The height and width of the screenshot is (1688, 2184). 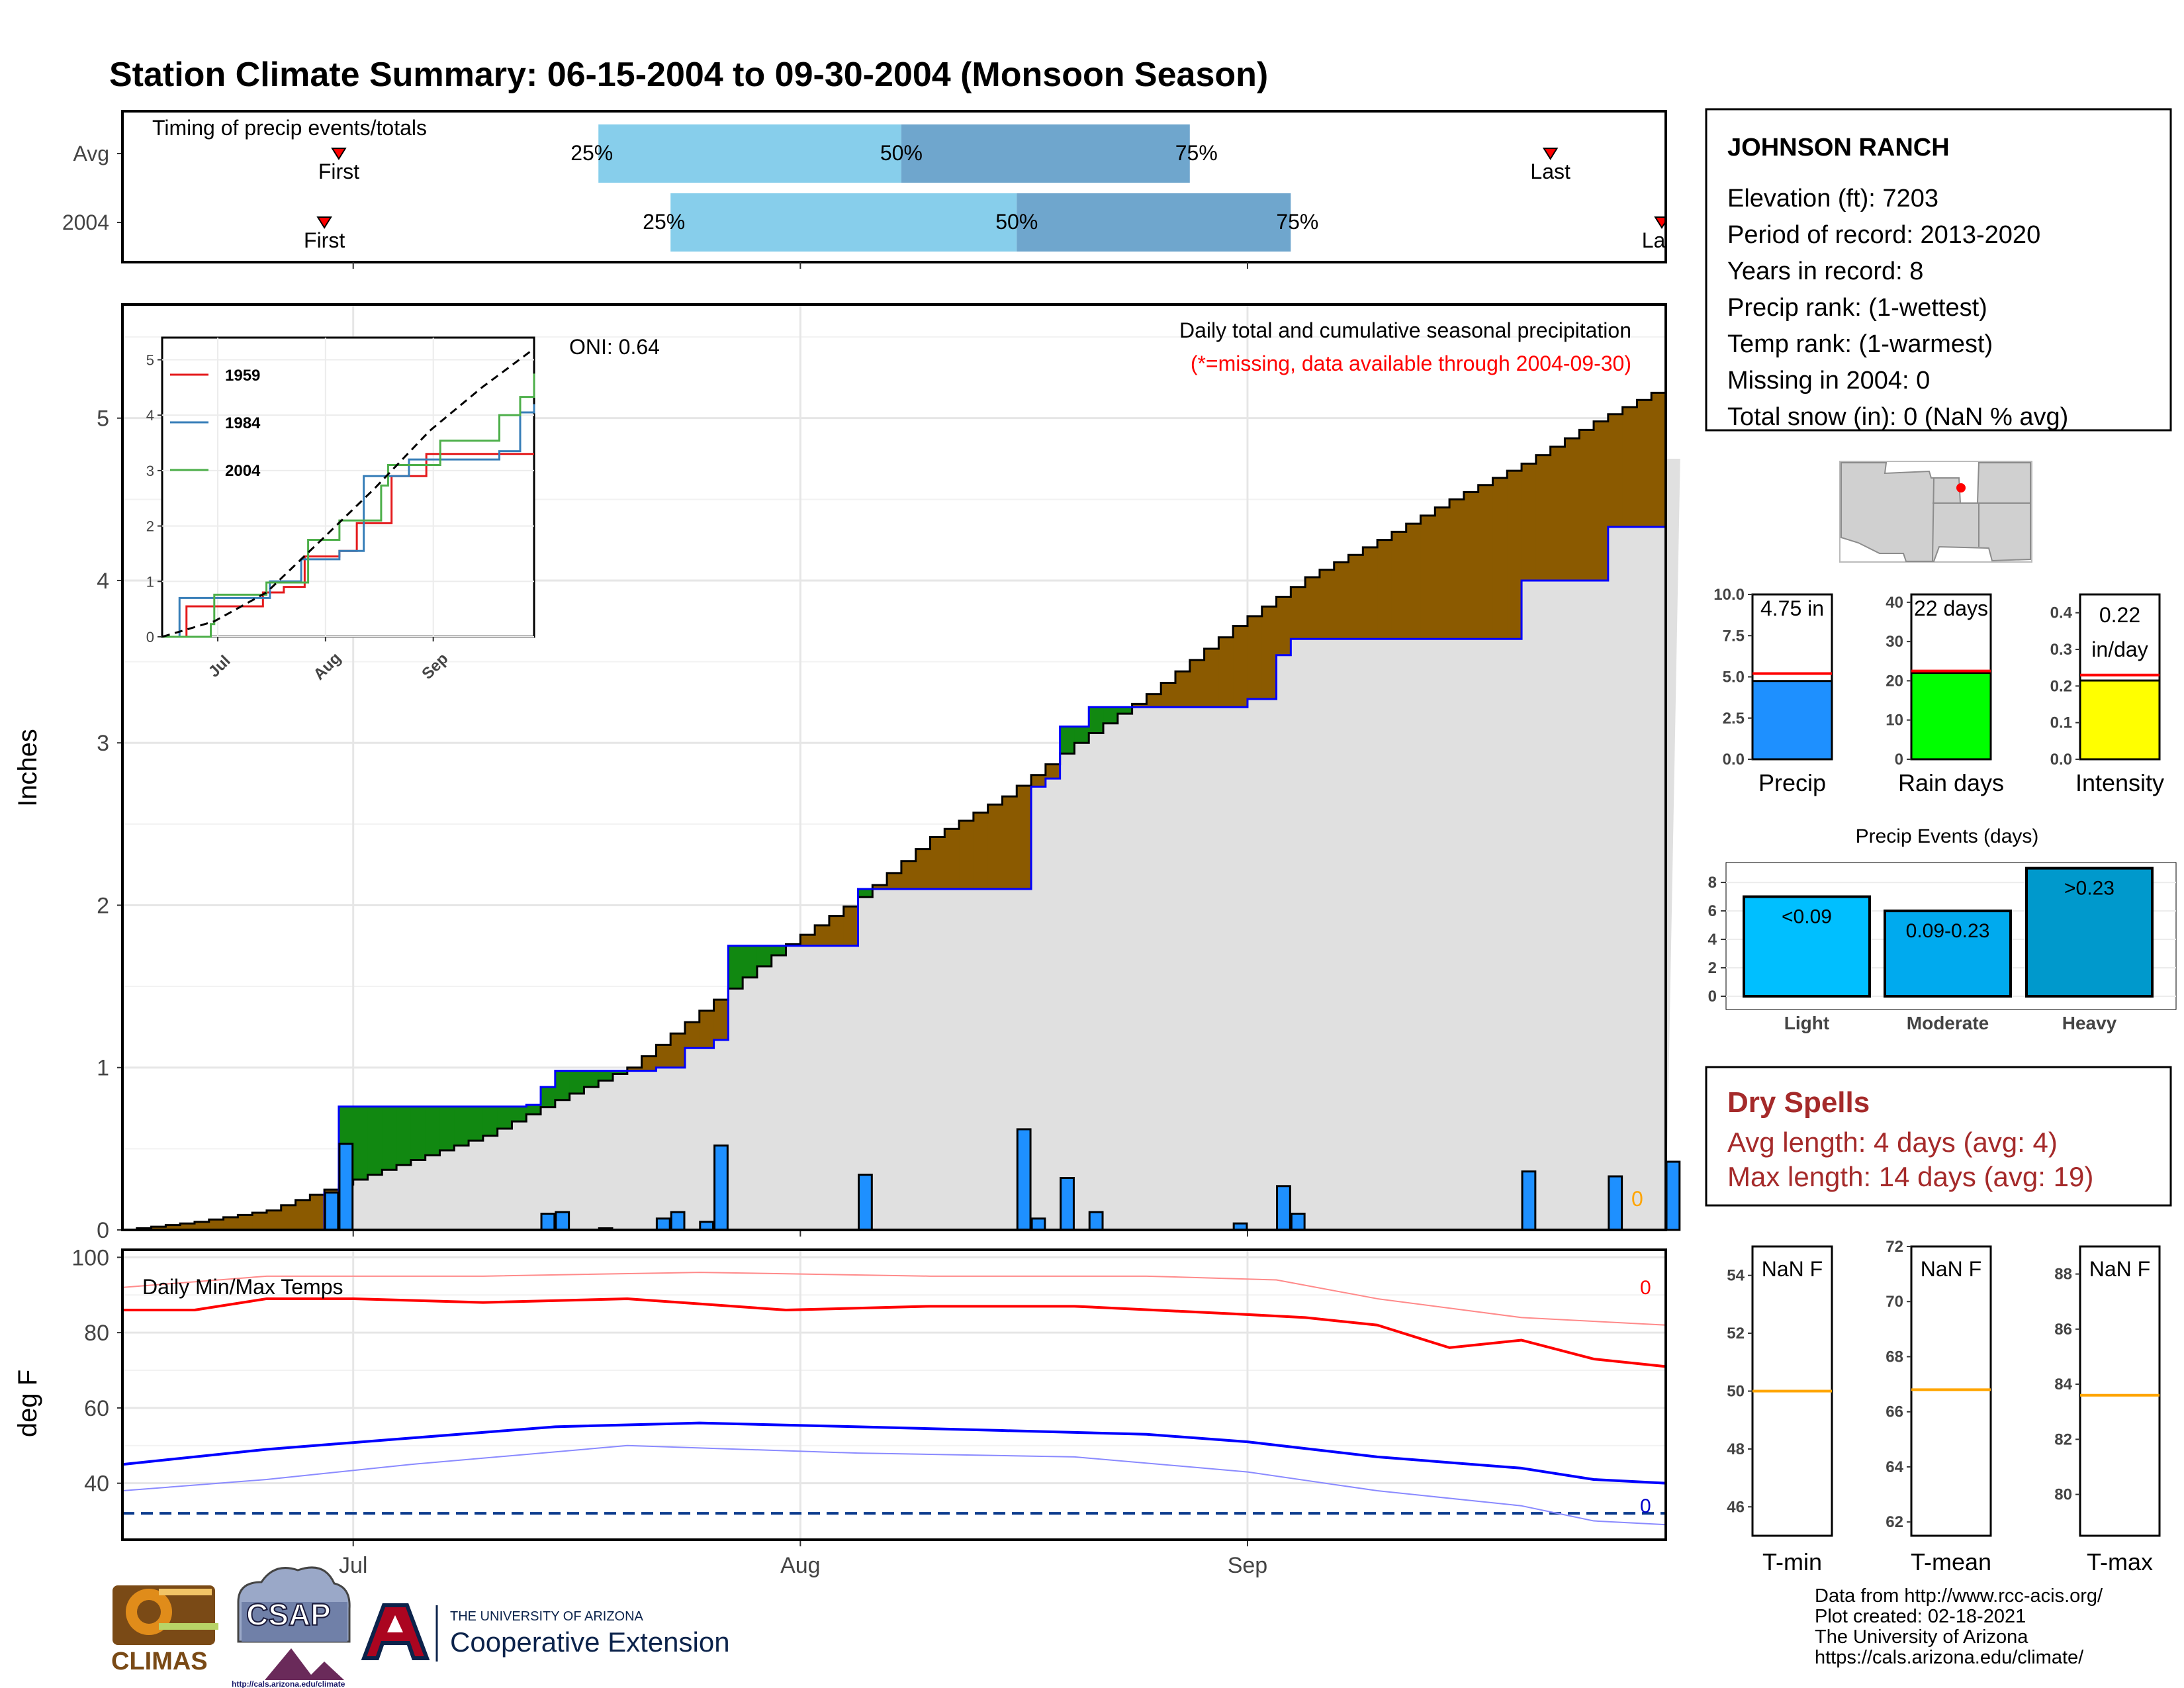 What do you see at coordinates (1792, 608) in the screenshot?
I see `gauge-value-text-0: 4.75 in` at bounding box center [1792, 608].